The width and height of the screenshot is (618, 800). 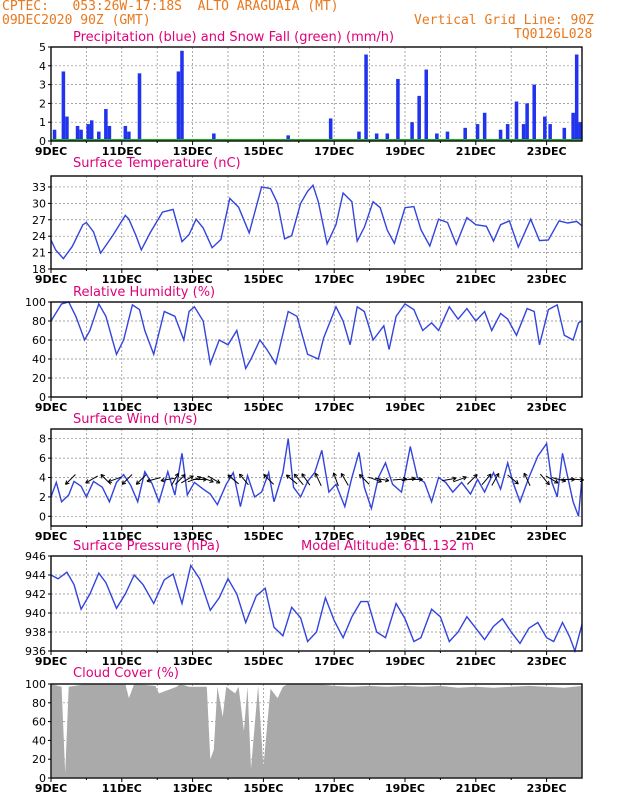 I want to click on pressure-ytick-label: 938, so click(x=35, y=632).